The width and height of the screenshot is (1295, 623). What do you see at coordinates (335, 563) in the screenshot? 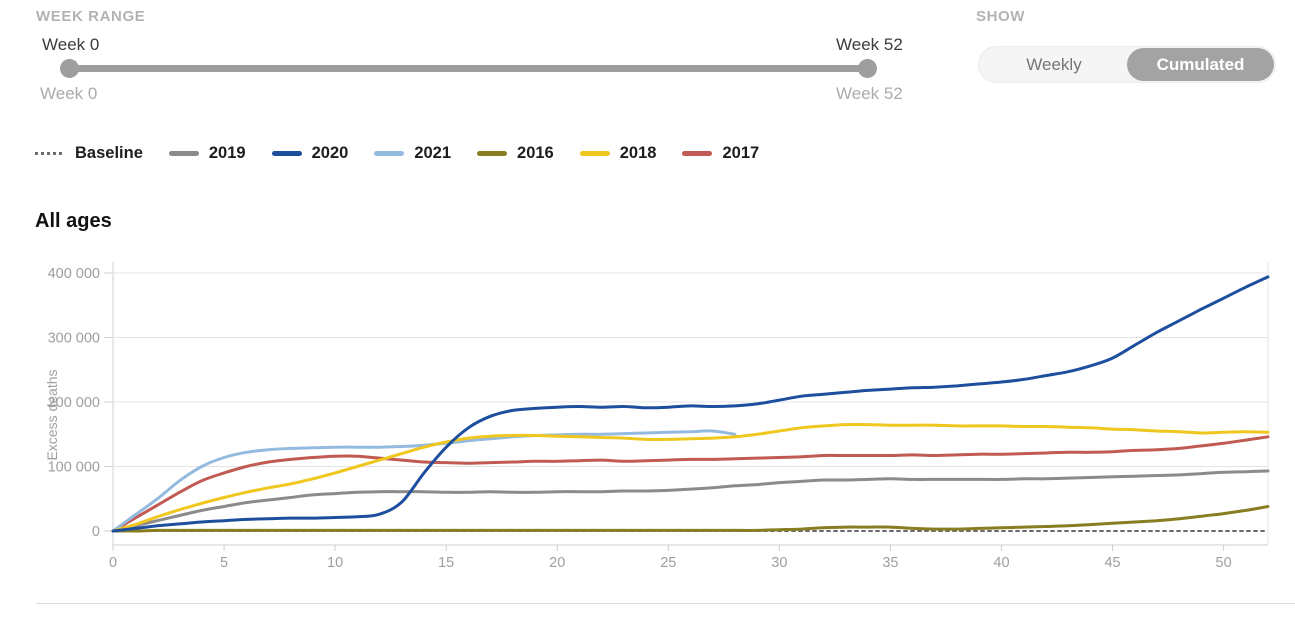
I see `x-tick-label: 10` at bounding box center [335, 563].